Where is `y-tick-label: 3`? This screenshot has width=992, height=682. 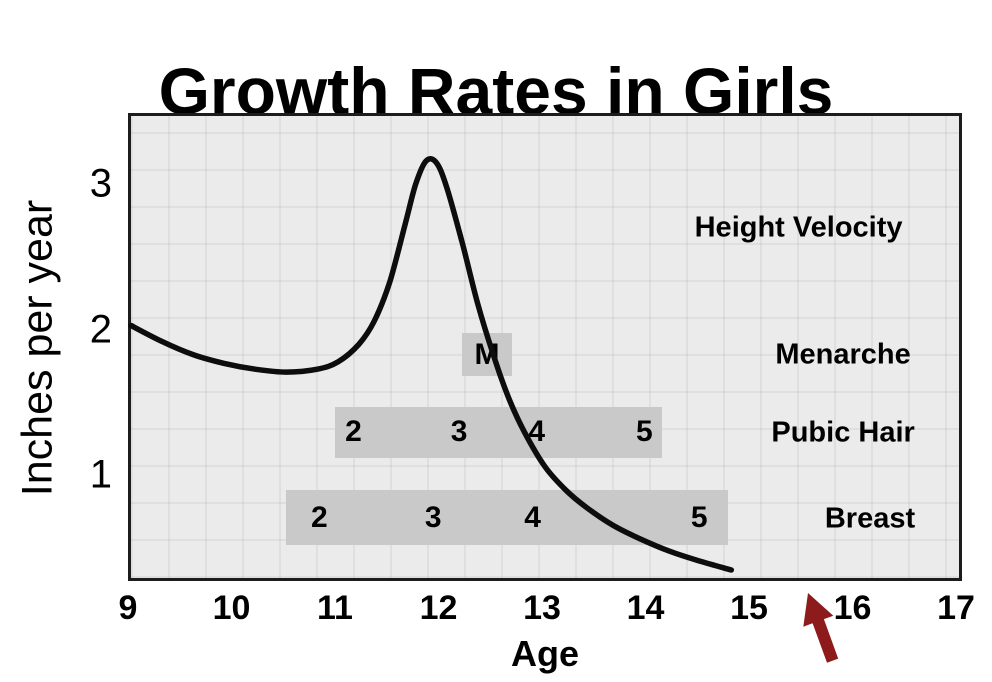 y-tick-label: 3 is located at coordinates (100, 183).